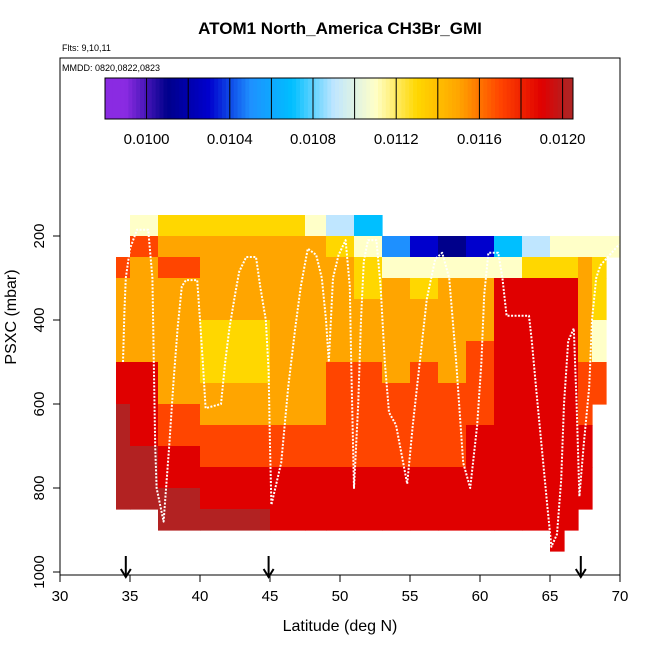 This screenshot has height=650, width=650. I want to click on x-axis-label: Latitude (deg N), so click(340, 626).